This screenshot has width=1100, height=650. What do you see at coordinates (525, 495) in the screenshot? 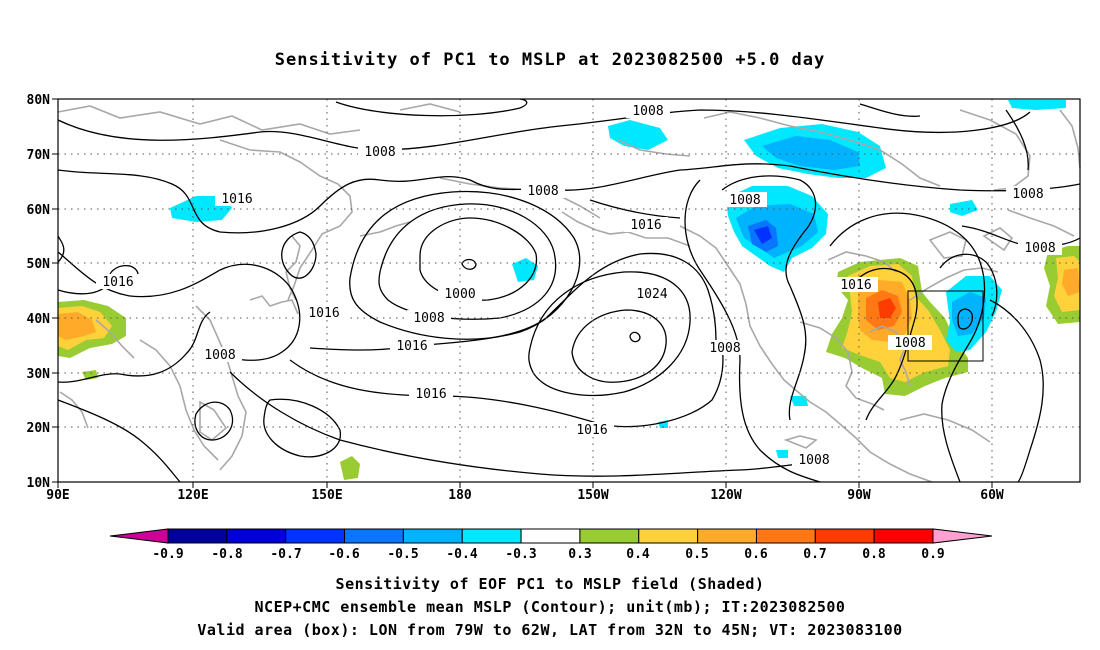
I see `lon-labels: 90E 120E 150E 180 150W 120W 90W 60W` at bounding box center [525, 495].